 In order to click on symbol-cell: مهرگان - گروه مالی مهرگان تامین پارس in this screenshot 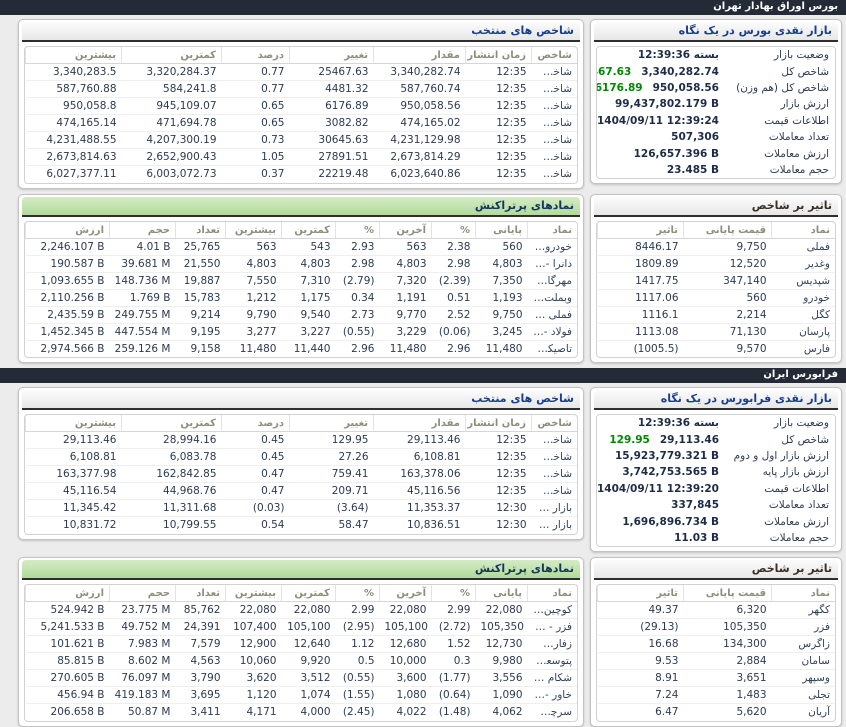, I will do `click(552, 280)`.